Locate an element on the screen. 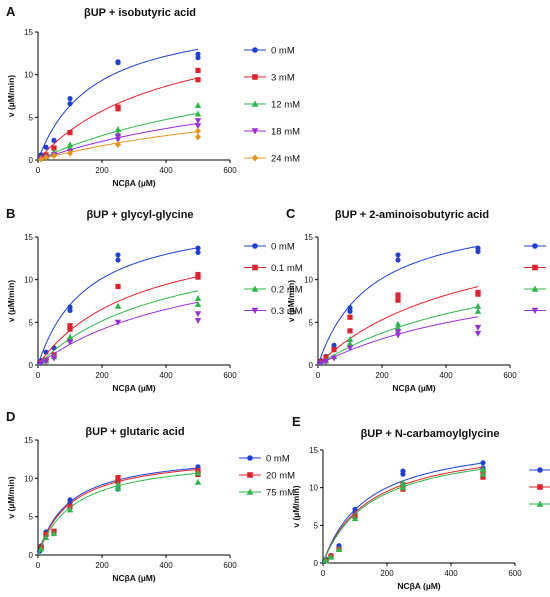 The width and height of the screenshot is (550, 597). x-axis-label: NCβA (µM) is located at coordinates (133, 388).